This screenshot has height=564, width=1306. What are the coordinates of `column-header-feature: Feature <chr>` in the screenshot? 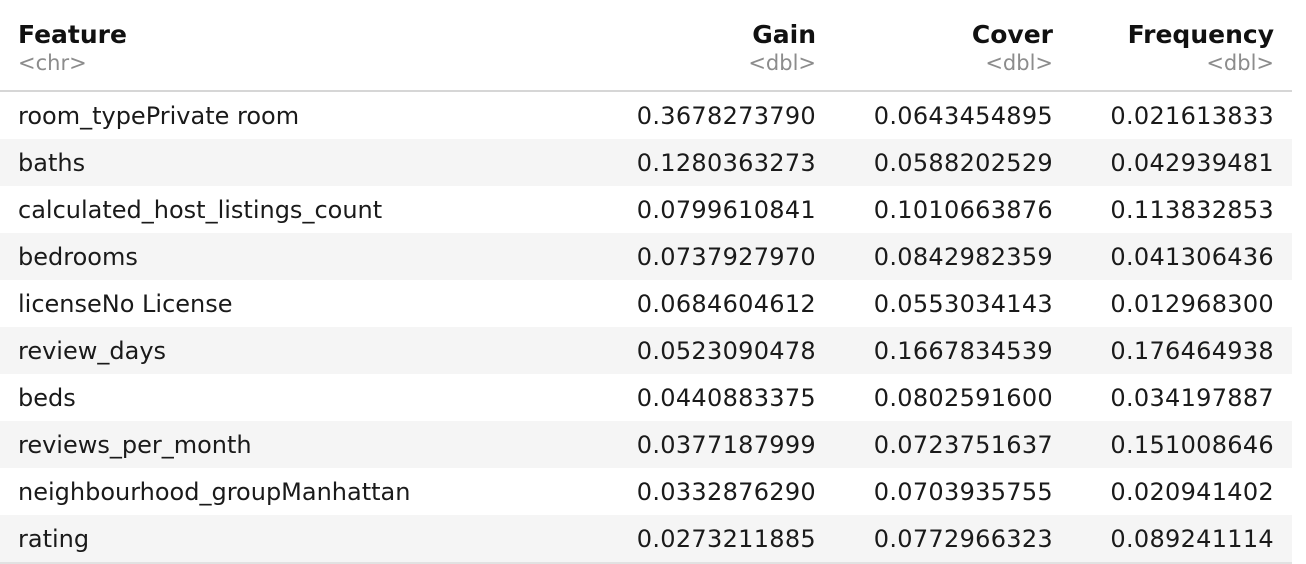 It's located at (290, 46).